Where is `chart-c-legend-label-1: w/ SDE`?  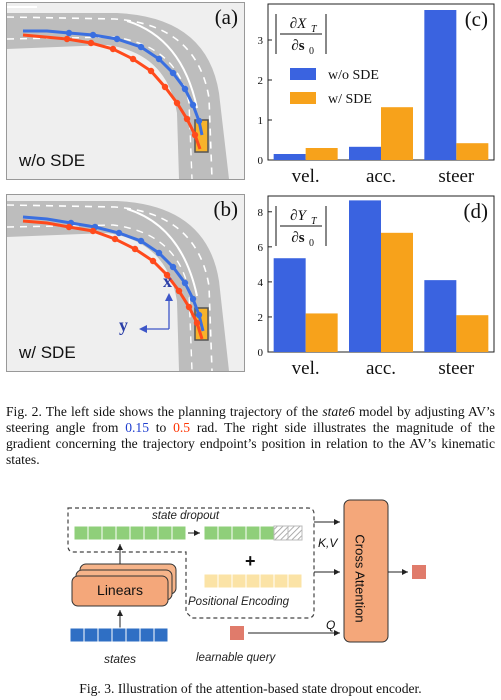 chart-c-legend-label-1: w/ SDE is located at coordinates (350, 99).